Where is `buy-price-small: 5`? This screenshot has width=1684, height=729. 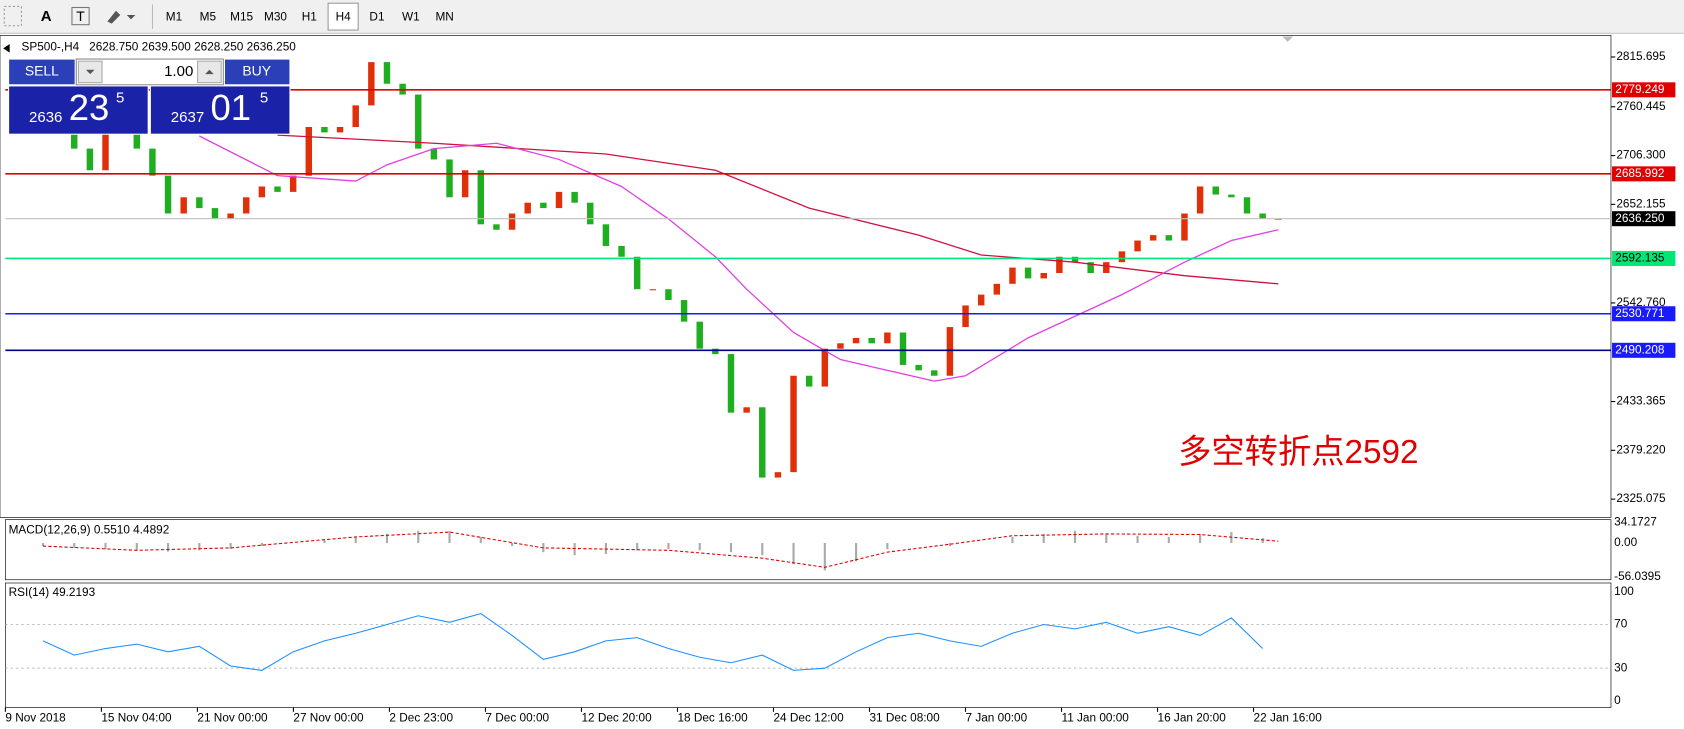 buy-price-small: 5 is located at coordinates (264, 98).